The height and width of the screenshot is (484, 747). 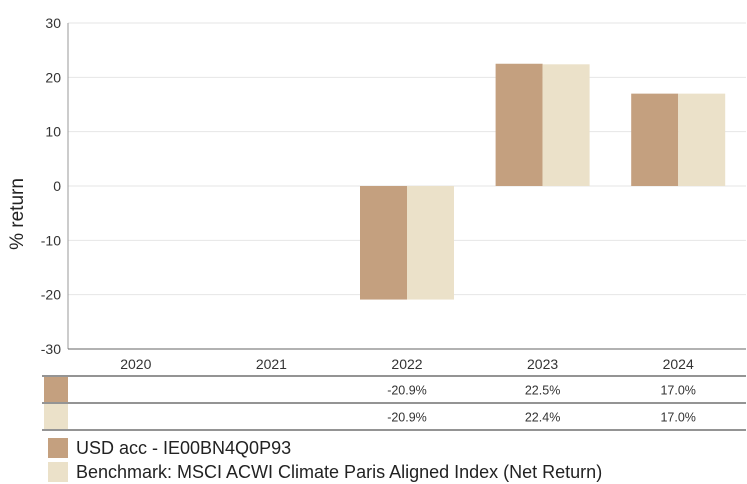 What do you see at coordinates (271, 364) in the screenshot?
I see `x-tick-label: 2021` at bounding box center [271, 364].